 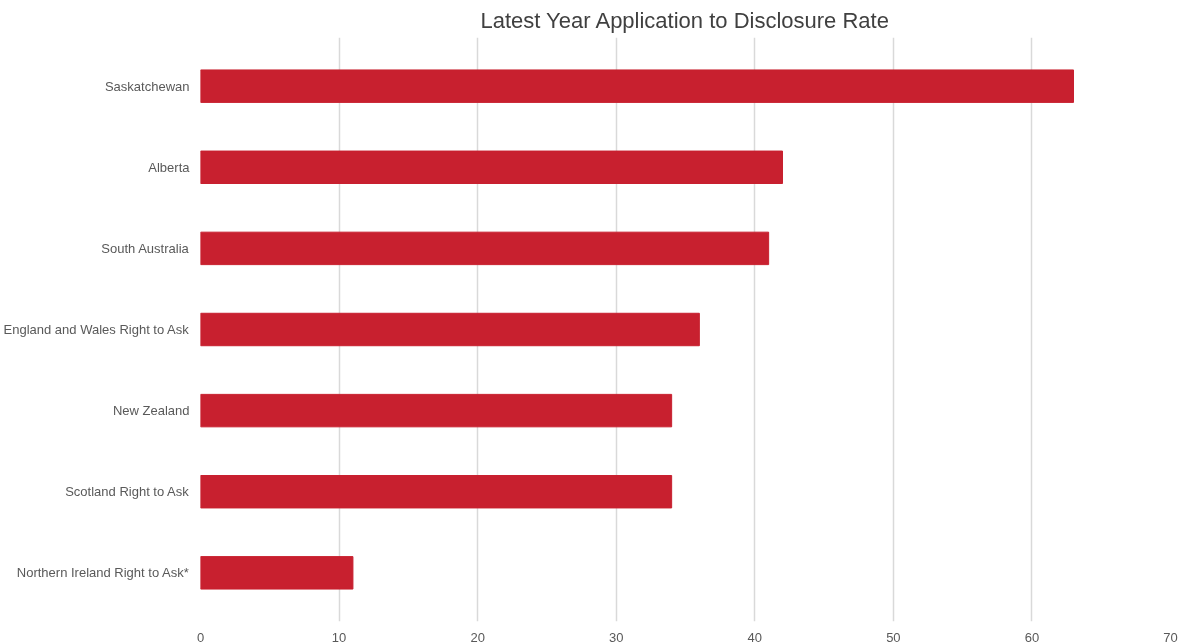 What do you see at coordinates (147, 86) in the screenshot?
I see `y-tick-label: Saskatchewan` at bounding box center [147, 86].